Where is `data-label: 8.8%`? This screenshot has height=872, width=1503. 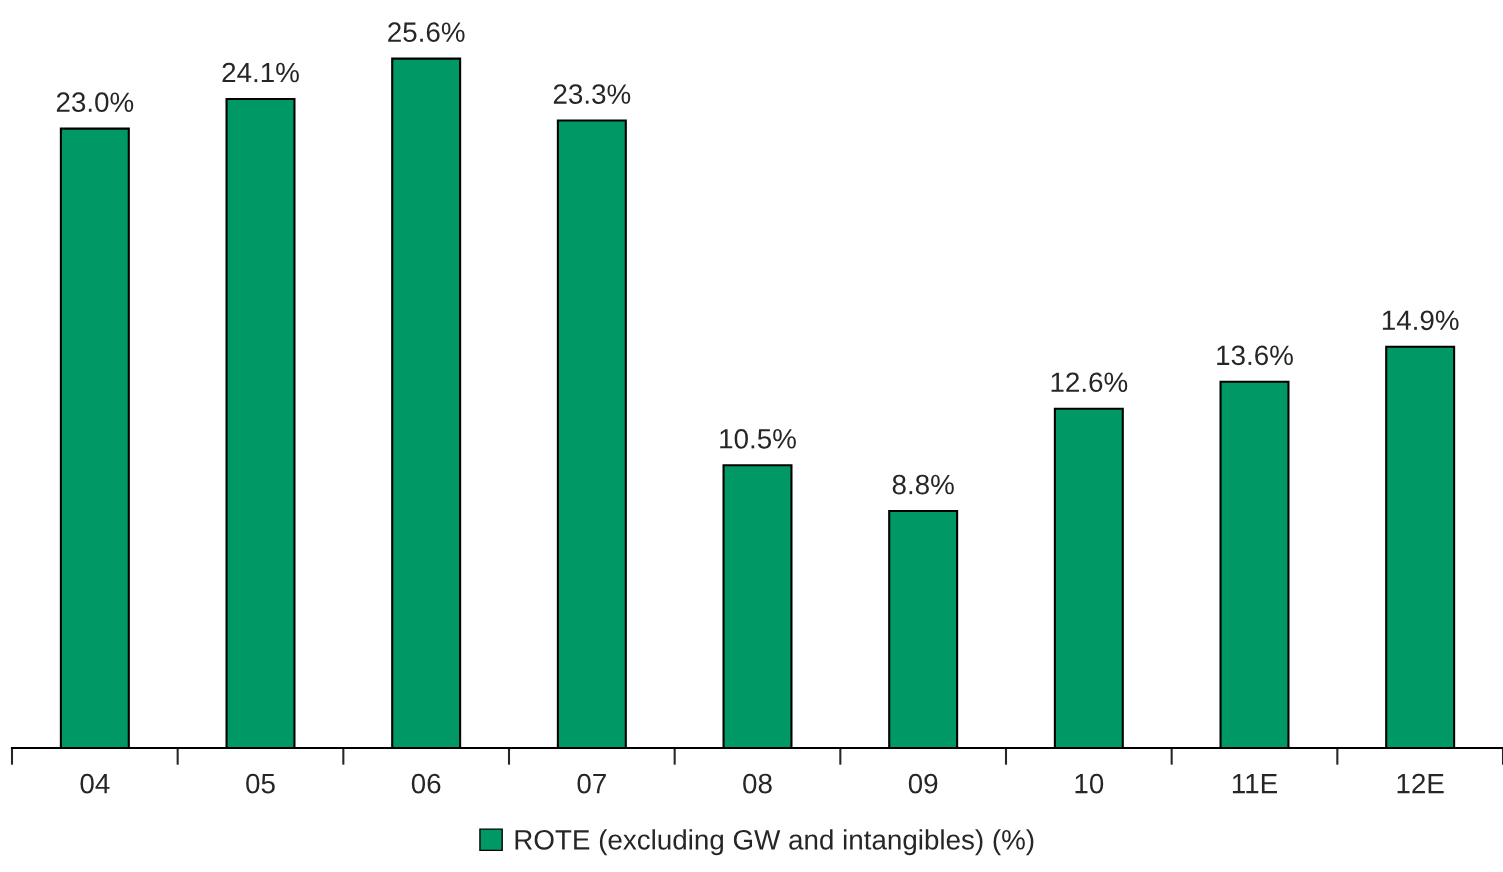 data-label: 8.8% is located at coordinates (923, 484).